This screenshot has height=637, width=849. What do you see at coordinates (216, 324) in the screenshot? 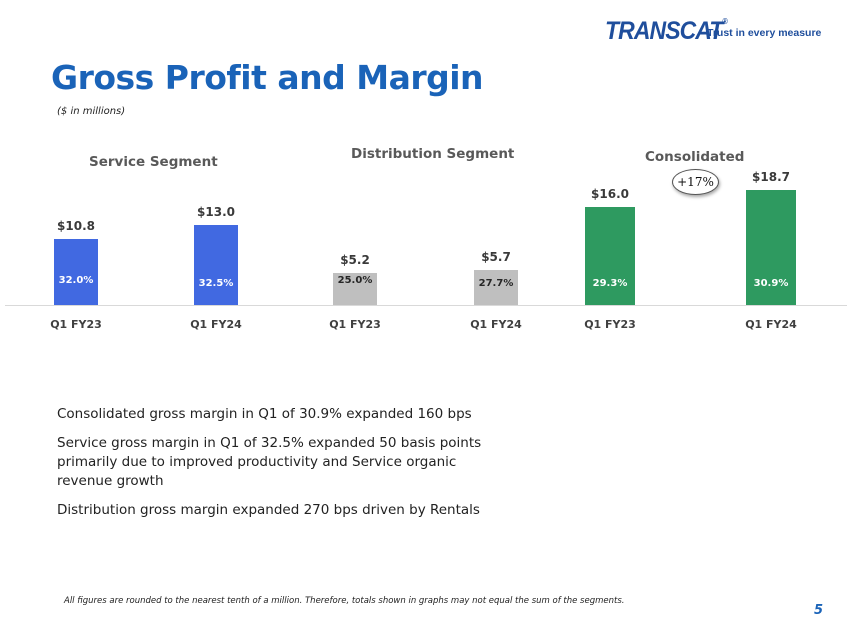
I see `category-label-service-q1-fy24: Q1 FY24` at bounding box center [216, 324].